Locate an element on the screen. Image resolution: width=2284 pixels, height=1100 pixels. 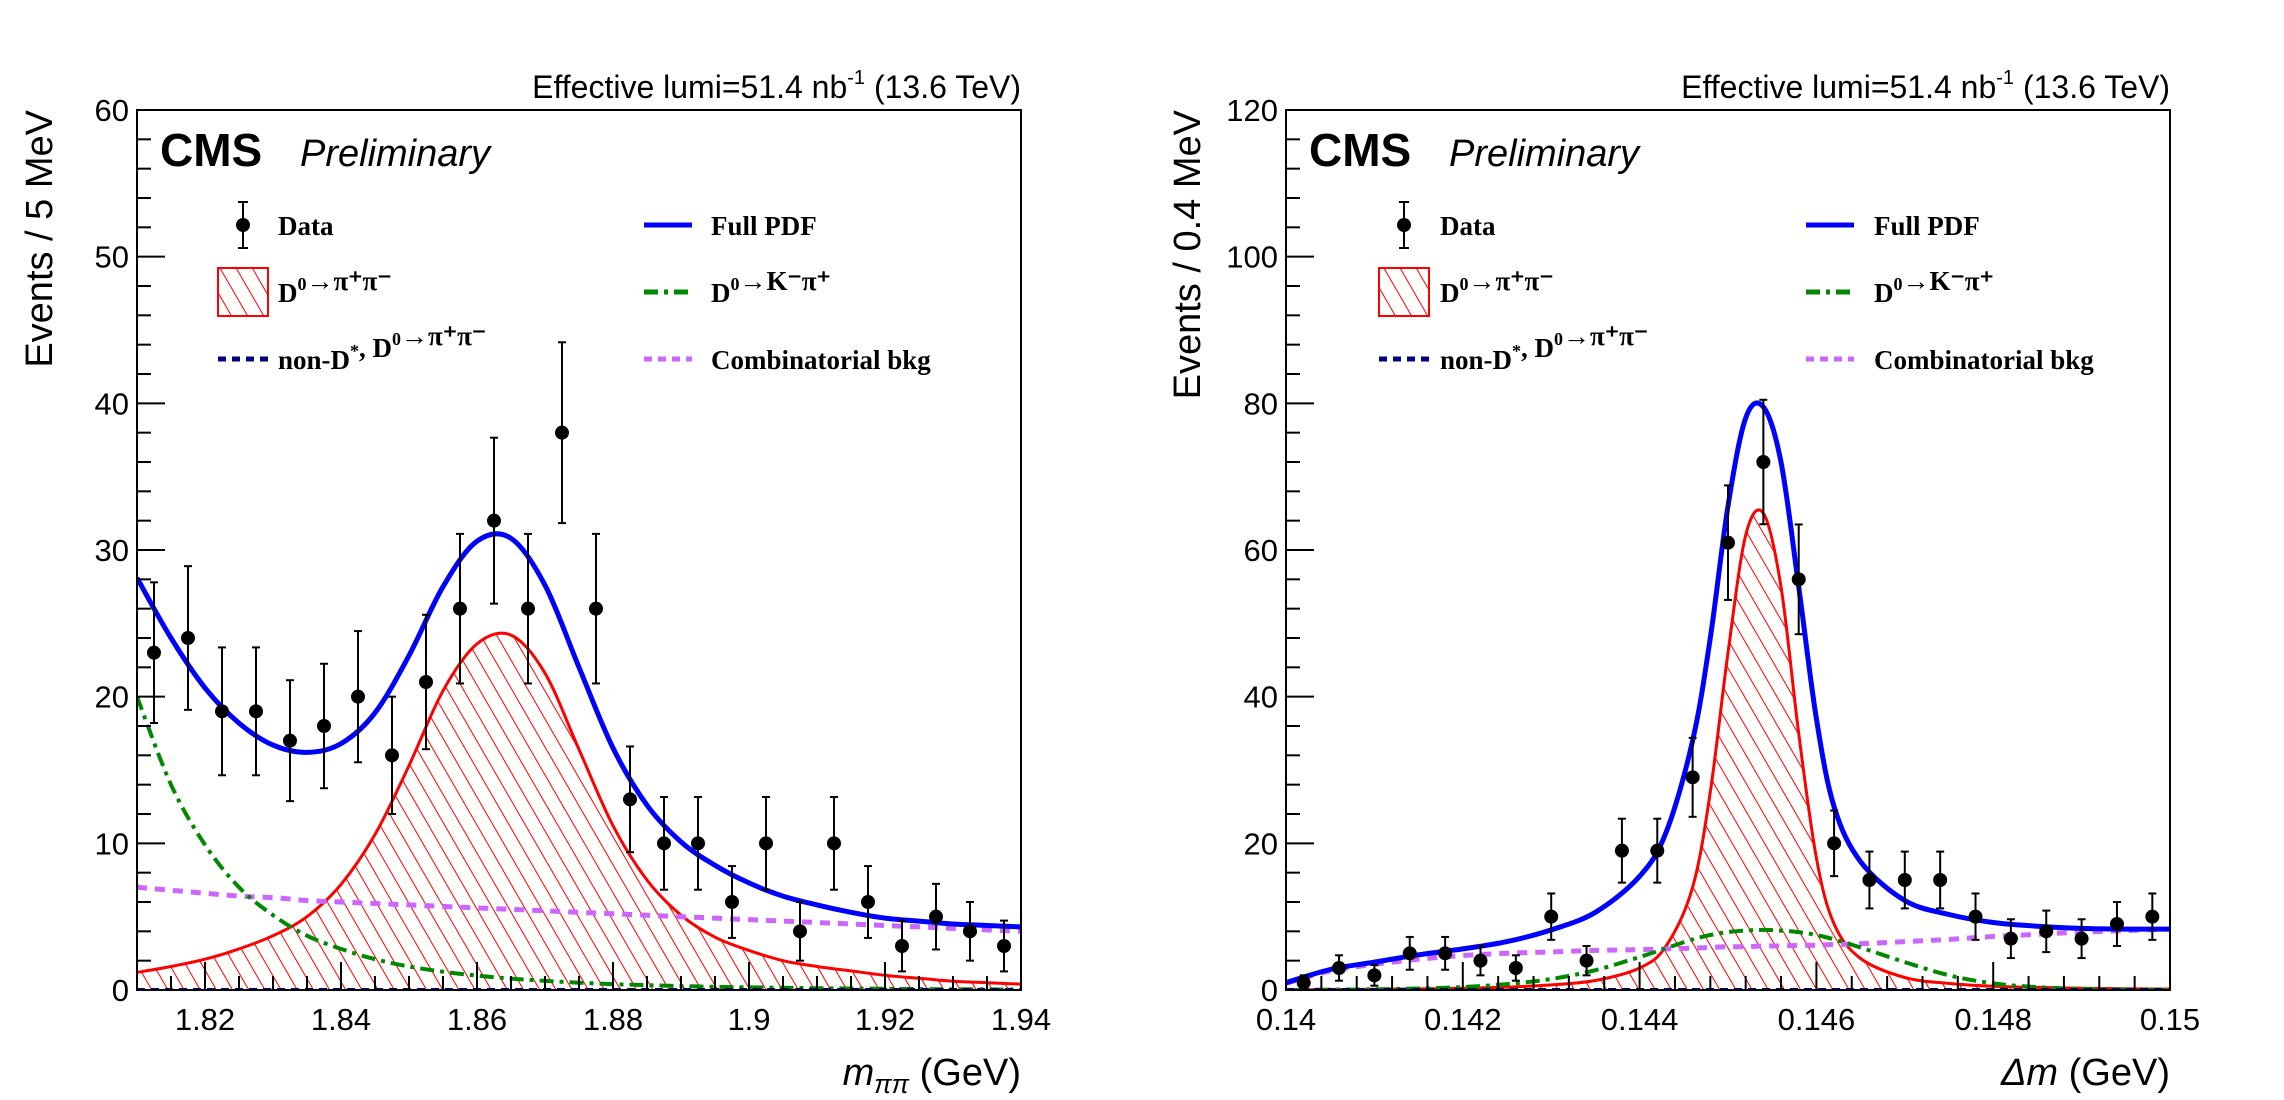
lumi-prefix: Effective lumi=51.4 nb is located at coordinates (1838, 87).